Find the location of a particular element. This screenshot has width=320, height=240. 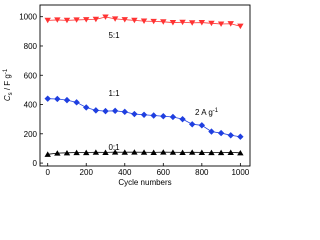

y-label-main: C is located at coordinates (7, 98).